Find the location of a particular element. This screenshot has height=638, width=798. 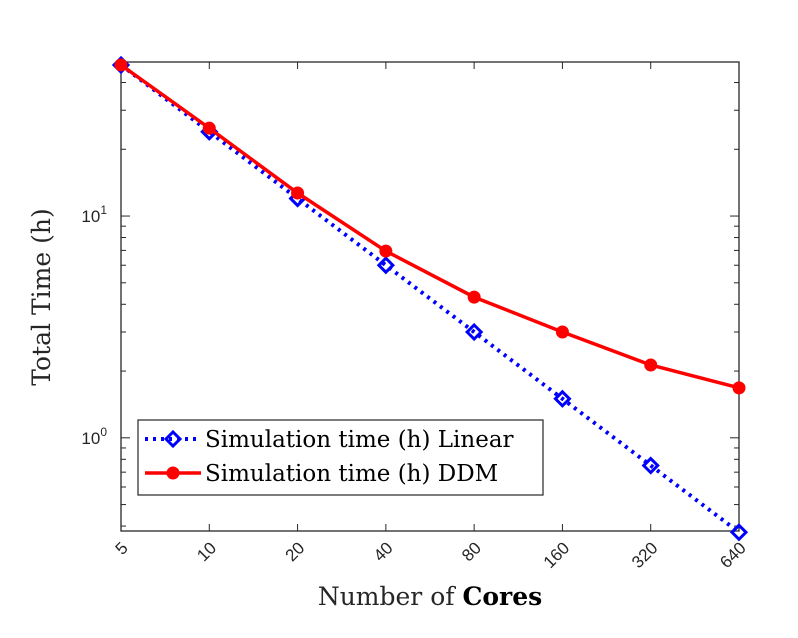

x-tick-label: 640 is located at coordinates (732, 554).